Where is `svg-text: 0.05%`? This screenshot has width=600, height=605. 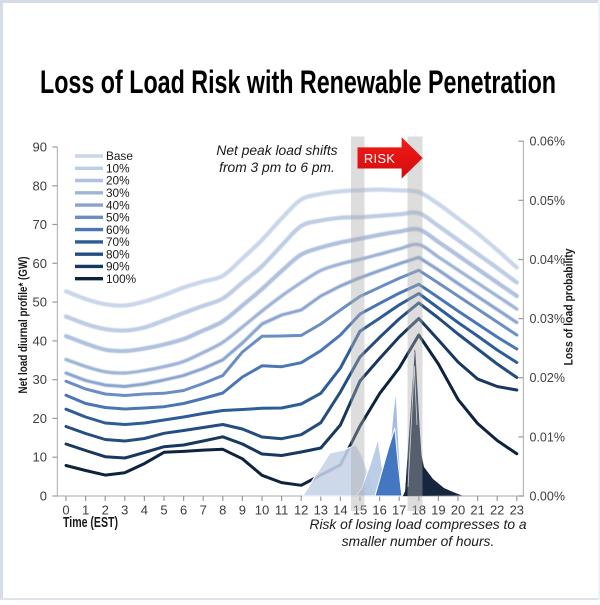
svg-text: 0.05% is located at coordinates (547, 201).